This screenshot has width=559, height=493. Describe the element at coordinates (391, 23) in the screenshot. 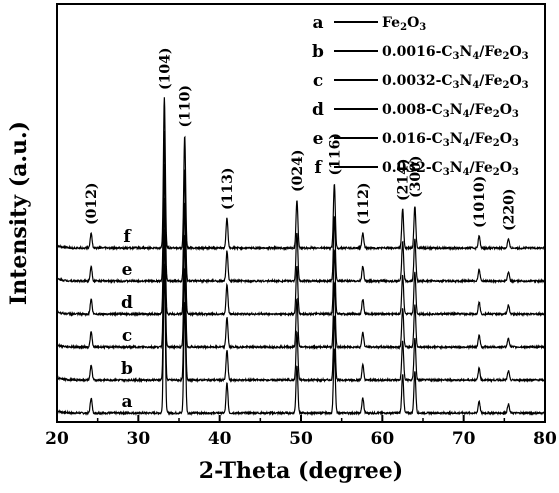

I see `legend-text-part: Fe` at that location.